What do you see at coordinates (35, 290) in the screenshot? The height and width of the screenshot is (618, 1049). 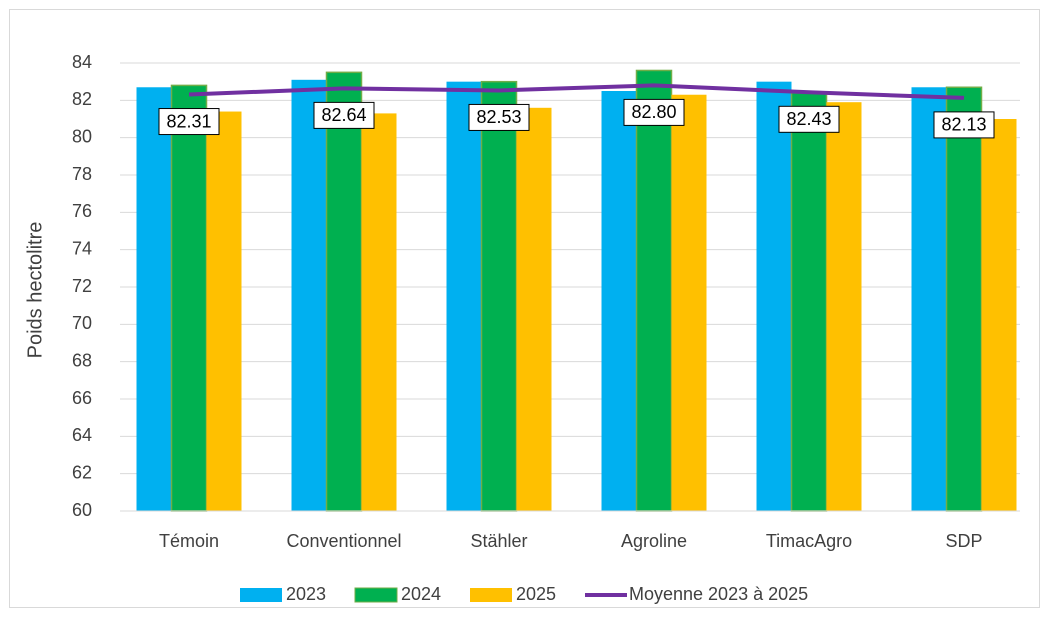 I see `y-axis-label: Poids hectolitre` at bounding box center [35, 290].